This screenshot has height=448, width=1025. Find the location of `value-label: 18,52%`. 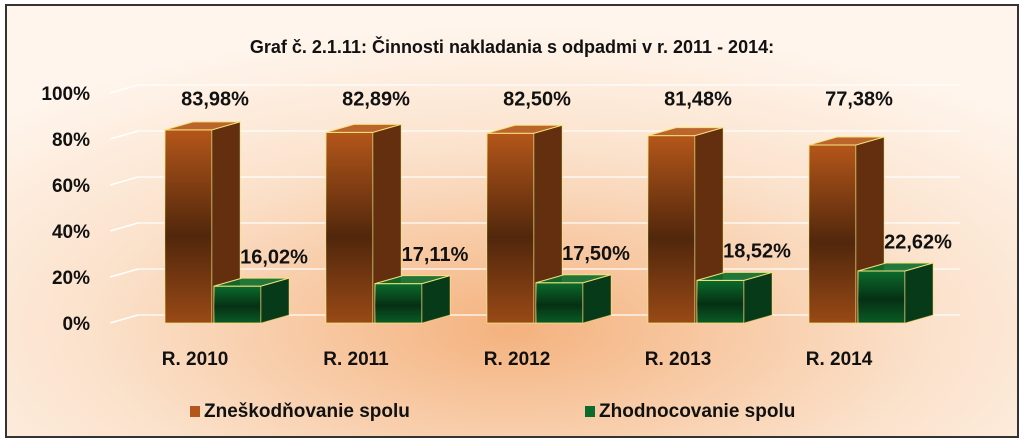

value-label: 18,52% is located at coordinates (757, 252).